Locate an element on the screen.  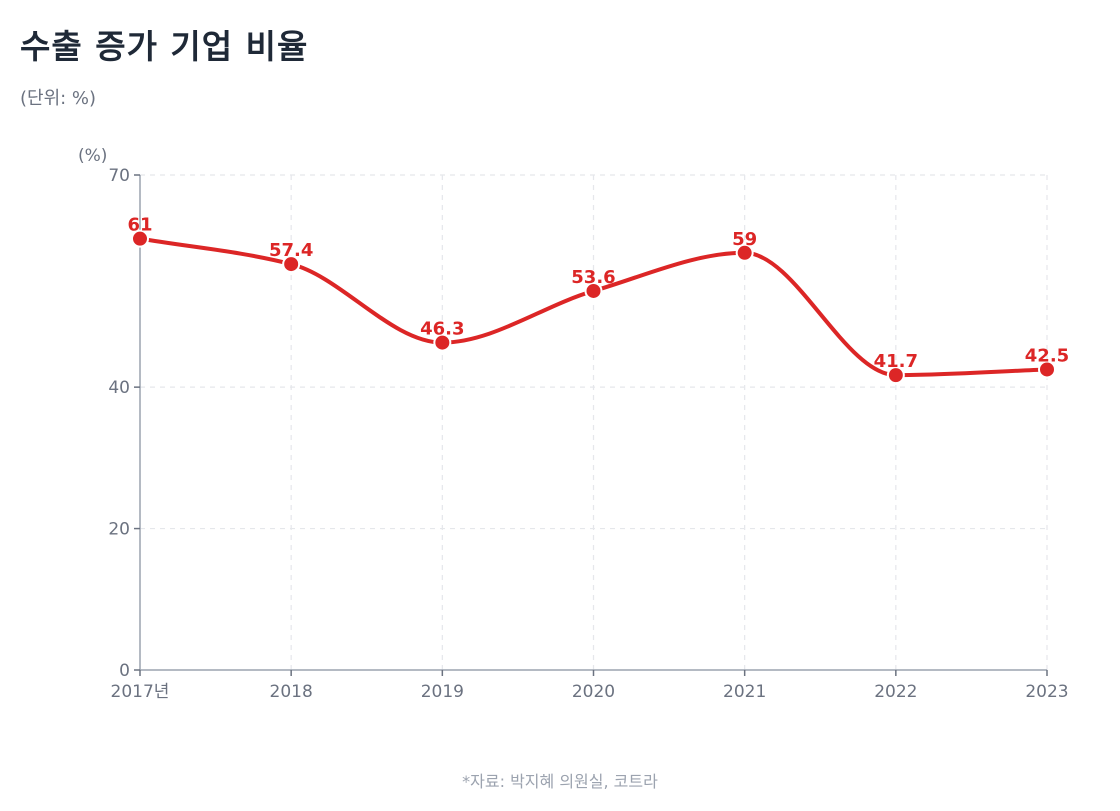
data-value-label: 42.5 is located at coordinates (1047, 355).